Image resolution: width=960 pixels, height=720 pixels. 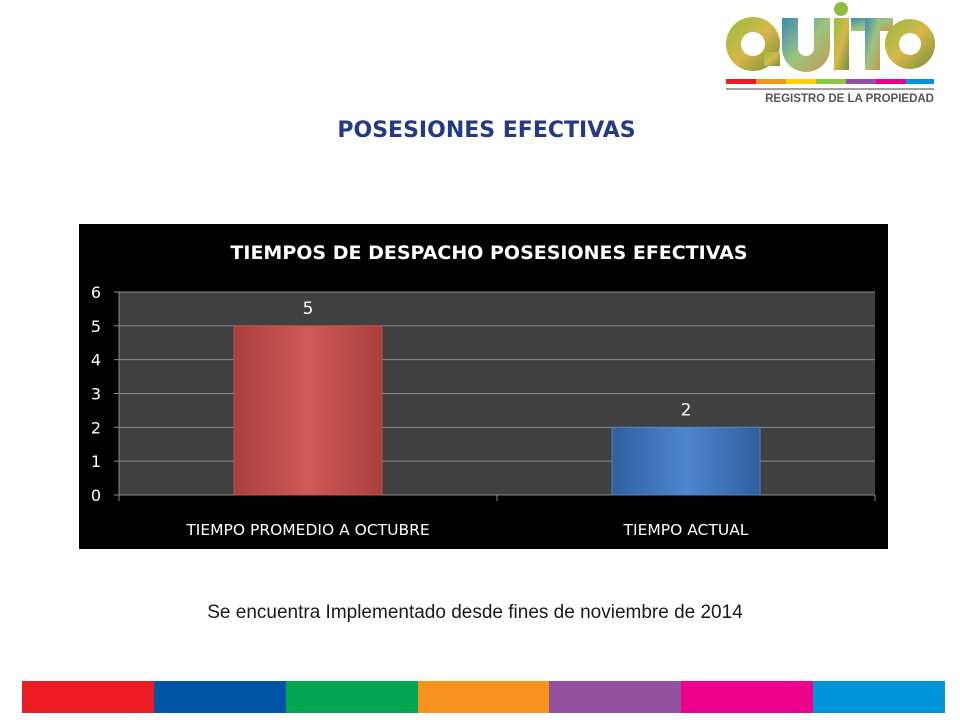 I want to click on x-axis-labels: TIEMPO PROMEDIO A OCTUBRE TIEMPO ACTUAL, so click(x=466, y=530).